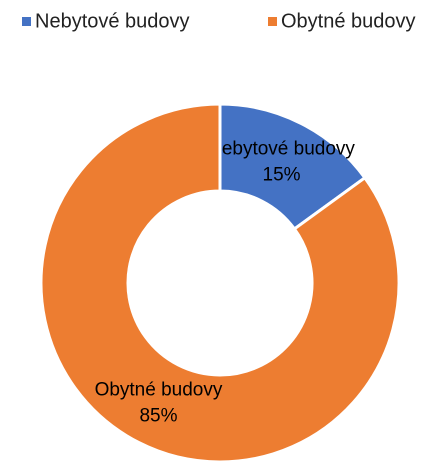 This screenshot has width=432, height=462. Describe the element at coordinates (348, 21) in the screenshot. I see `legend-label: Obytné budovy` at that location.